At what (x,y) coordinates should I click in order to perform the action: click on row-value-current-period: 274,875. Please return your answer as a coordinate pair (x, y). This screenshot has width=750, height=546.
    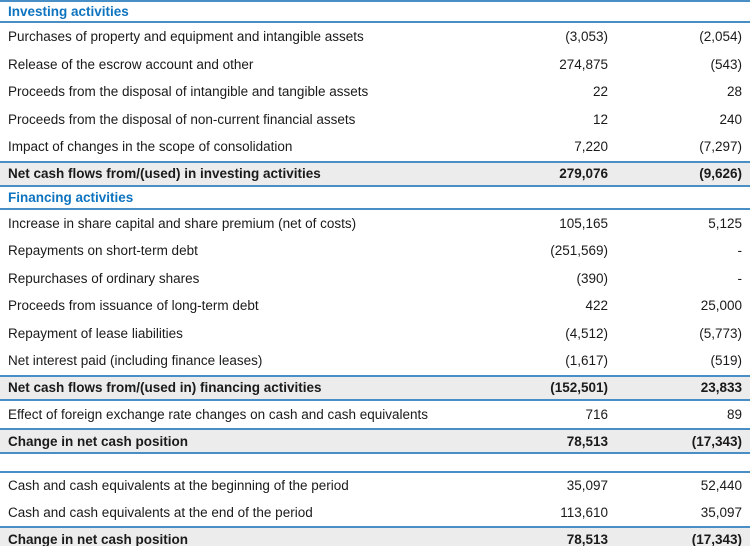
    Looking at the image, I should click on (583, 64).